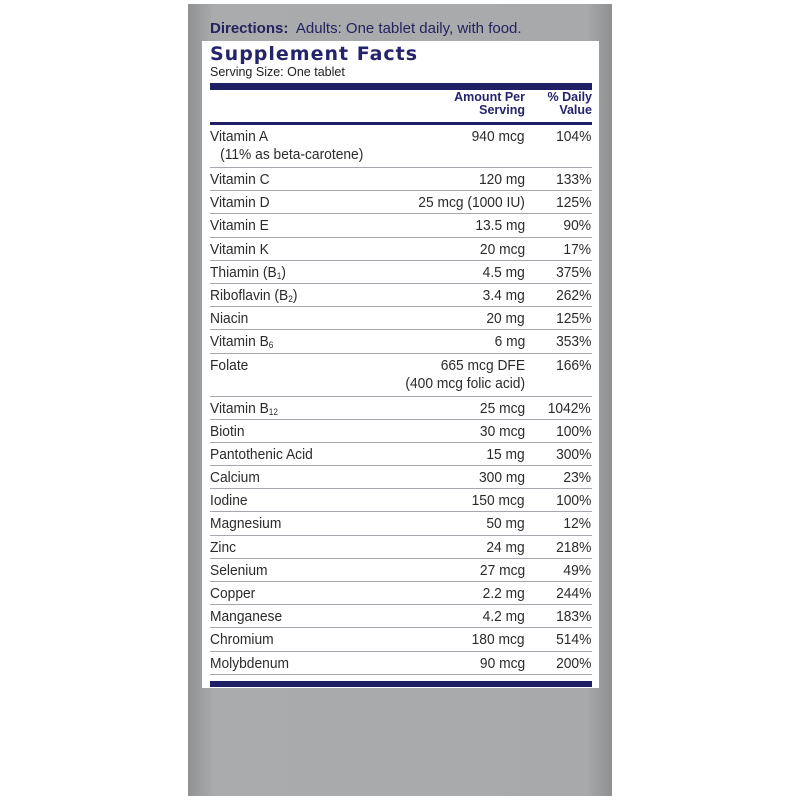  Describe the element at coordinates (489, 97) in the screenshot. I see `amount-header-line1: Amount Per` at that location.